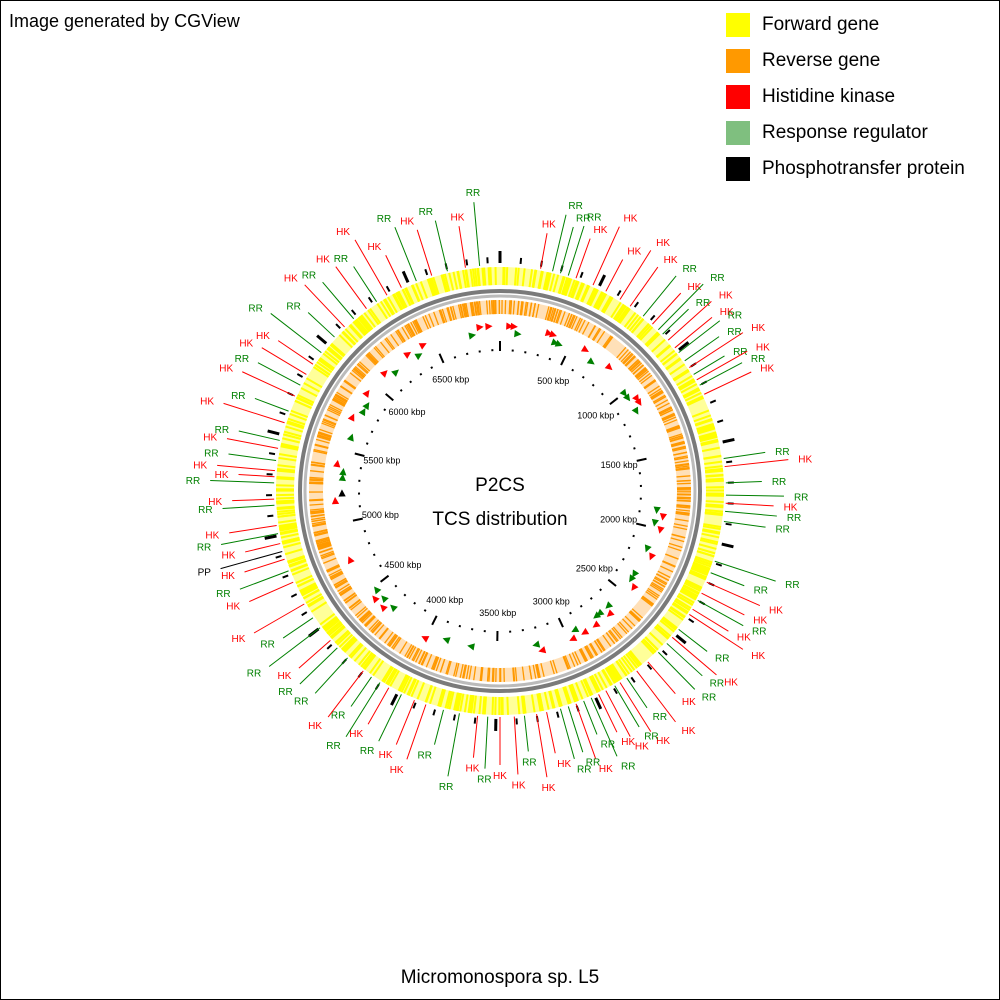 This screenshot has width=1000, height=1000. I want to click on outer-major-tick, so click(273, 432).